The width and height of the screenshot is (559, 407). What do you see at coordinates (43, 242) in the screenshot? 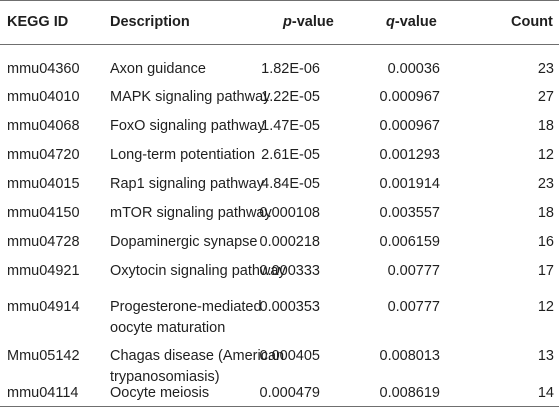
I see `row-kegg-id: mmu04728` at bounding box center [43, 242].